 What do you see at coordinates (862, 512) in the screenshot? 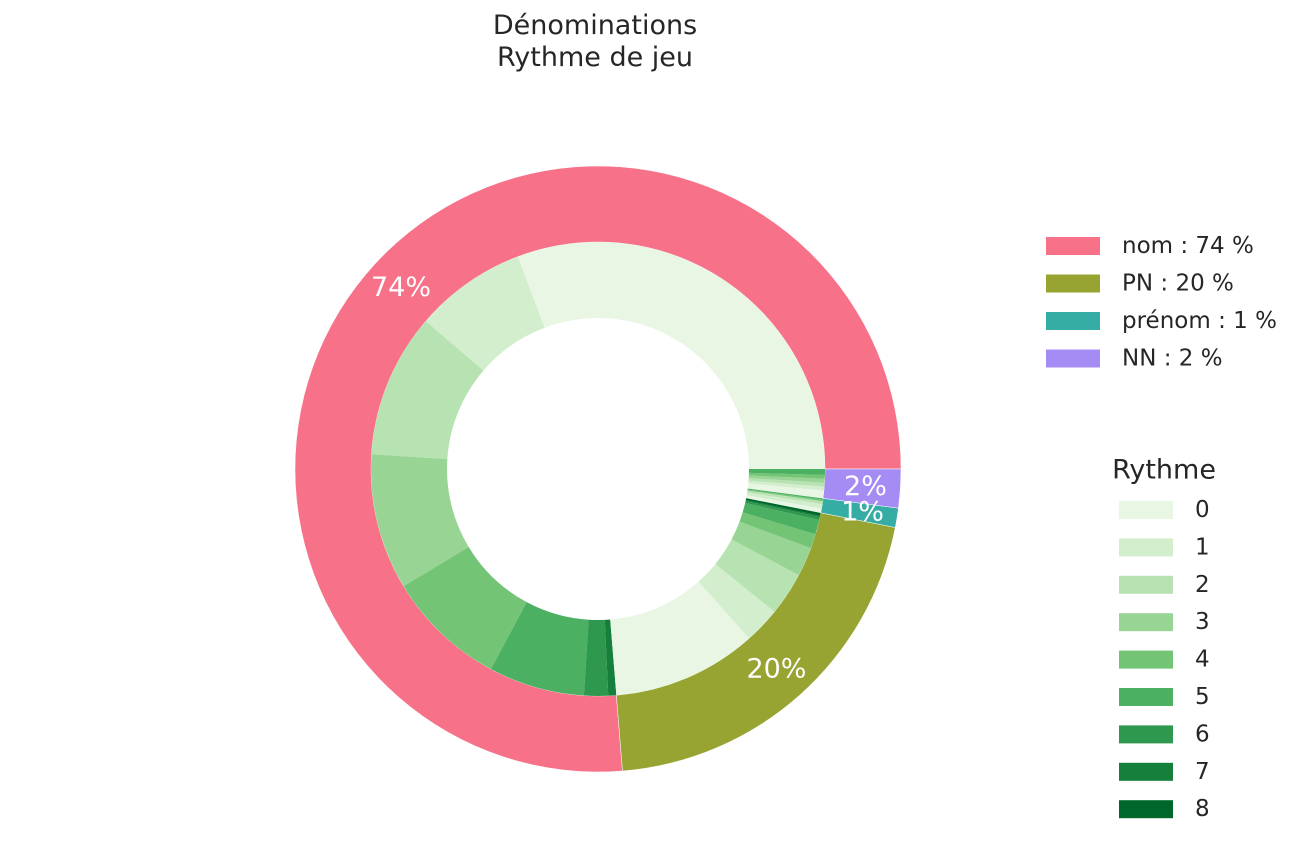
I see `outer-slice-label-prénom: 1%` at bounding box center [862, 512].